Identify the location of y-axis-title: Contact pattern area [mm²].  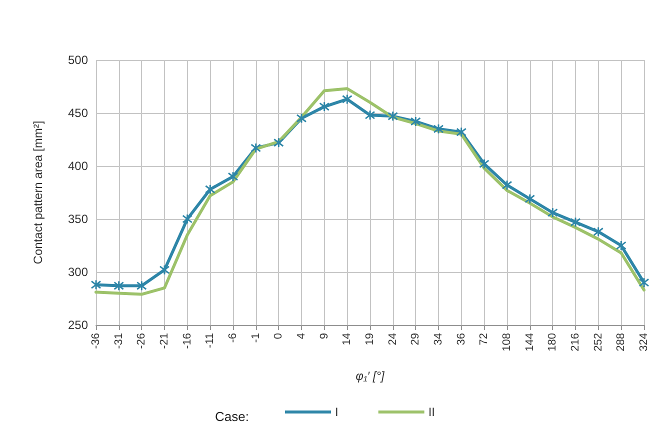
(38, 192).